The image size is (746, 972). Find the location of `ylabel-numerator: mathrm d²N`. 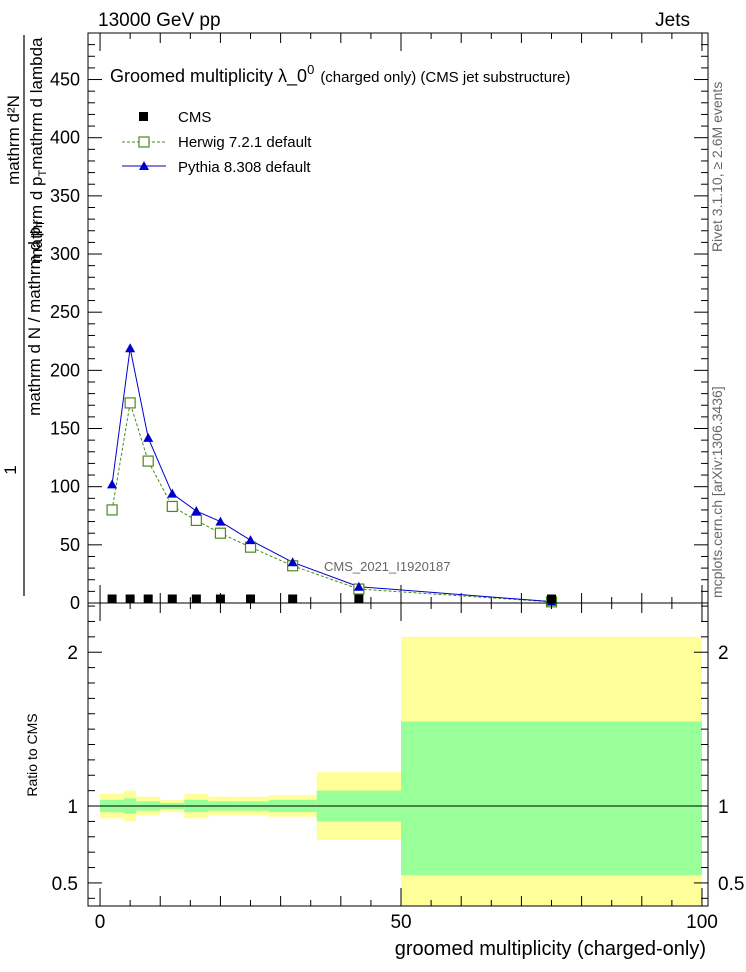

ylabel-numerator: mathrm d²N is located at coordinates (13, 140).